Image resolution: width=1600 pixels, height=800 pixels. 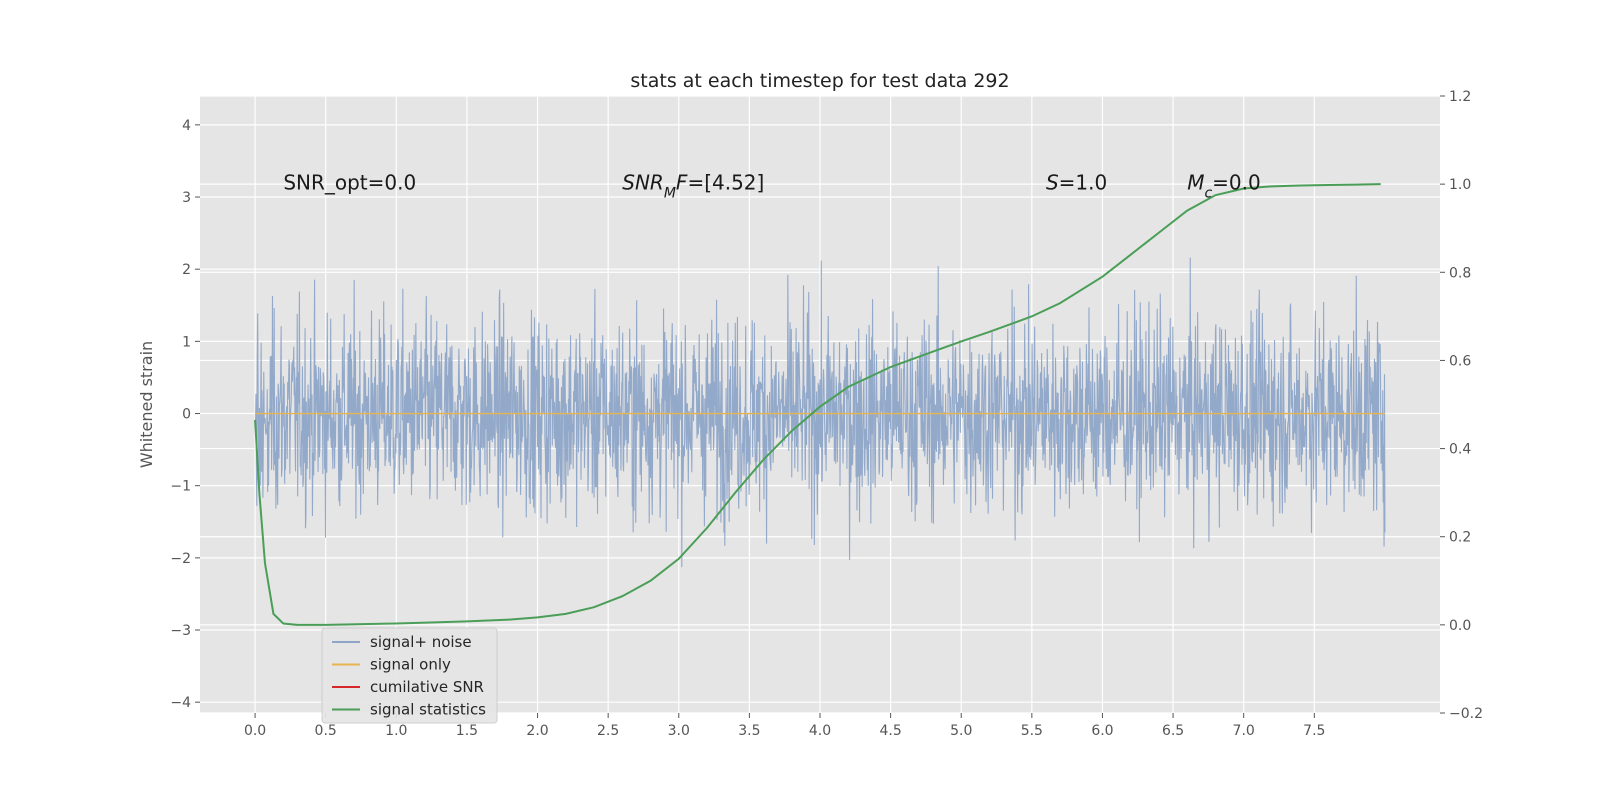 What do you see at coordinates (186, 198) in the screenshot?
I see `y-tick-label: 3` at bounding box center [186, 198].